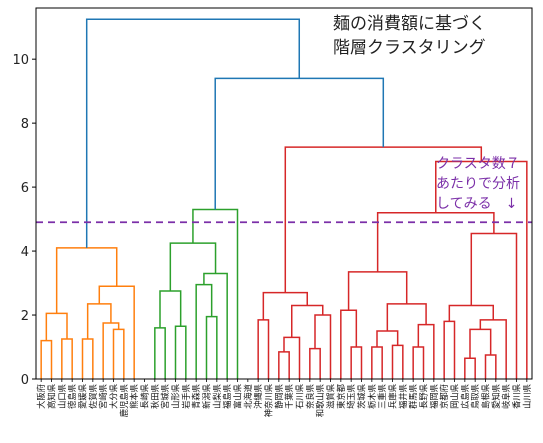  What do you see at coordinates (320, 400) in the screenshot?
I see `leaf-label-27: 和歌山県` at bounding box center [320, 400].